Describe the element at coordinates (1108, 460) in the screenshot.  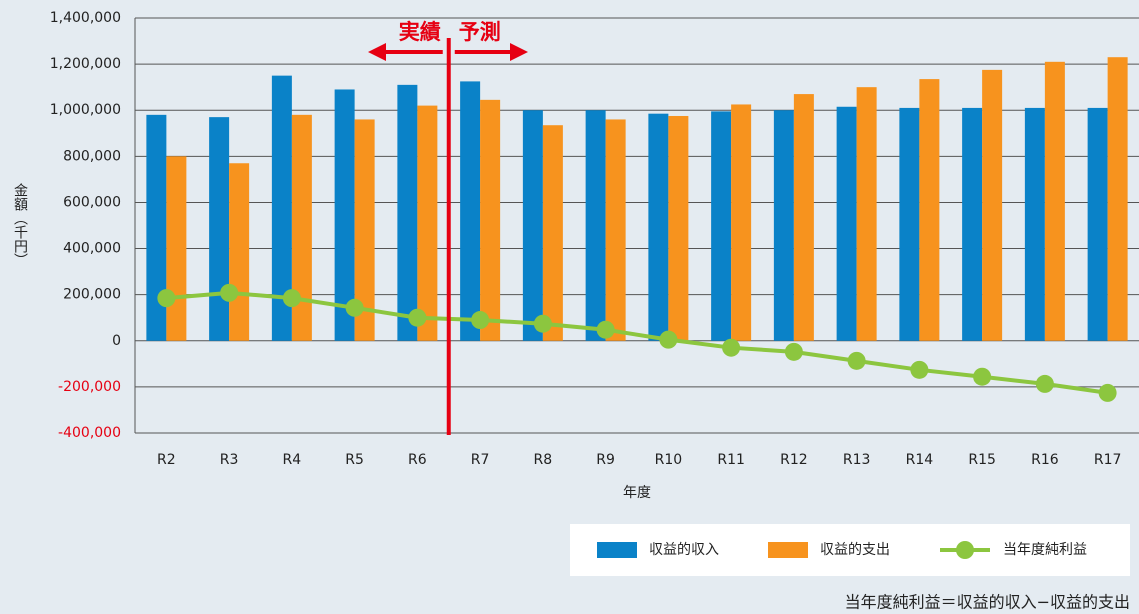
I see `x-tick-label: R17` at that location.